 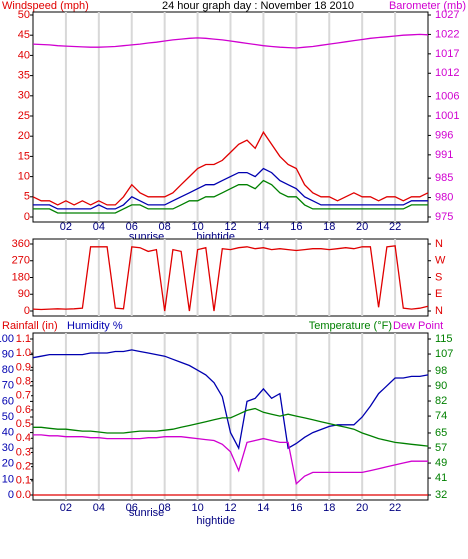 What do you see at coordinates (24, 76) in the screenshot?
I see `y-tick-label: 35` at bounding box center [24, 76].